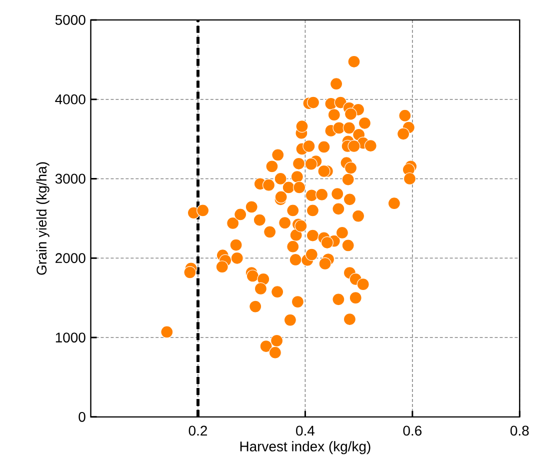 The height and width of the screenshot is (474, 534). What do you see at coordinates (71, 337) in the screenshot?
I see `y-tick-label: 1000` at bounding box center [71, 337].